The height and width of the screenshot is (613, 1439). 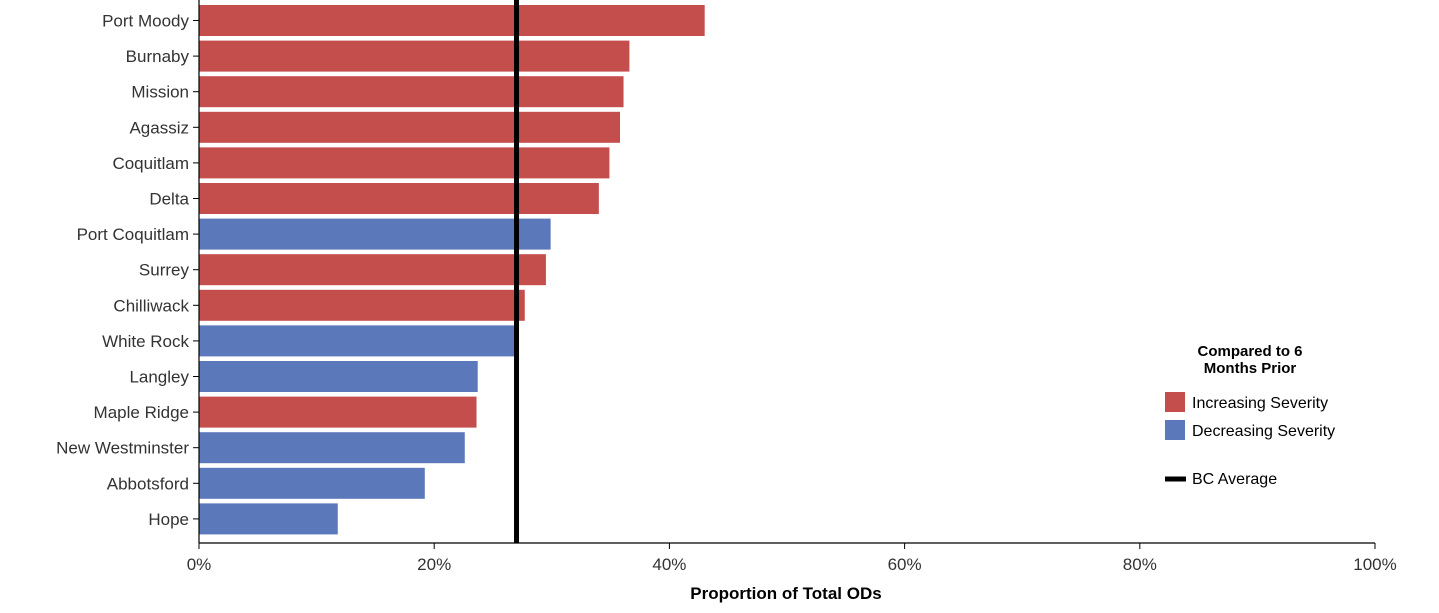 What do you see at coordinates (1263, 431) in the screenshot?
I see `legend-label-1: Decreasing Severity` at bounding box center [1263, 431].